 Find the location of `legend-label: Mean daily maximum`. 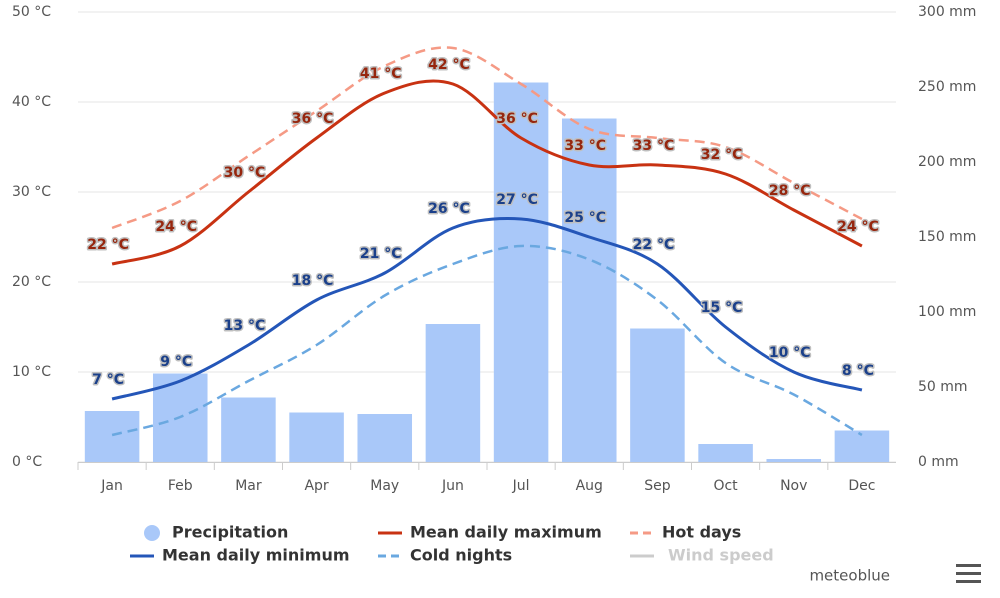

legend-label: Mean daily maximum is located at coordinates (506, 532).